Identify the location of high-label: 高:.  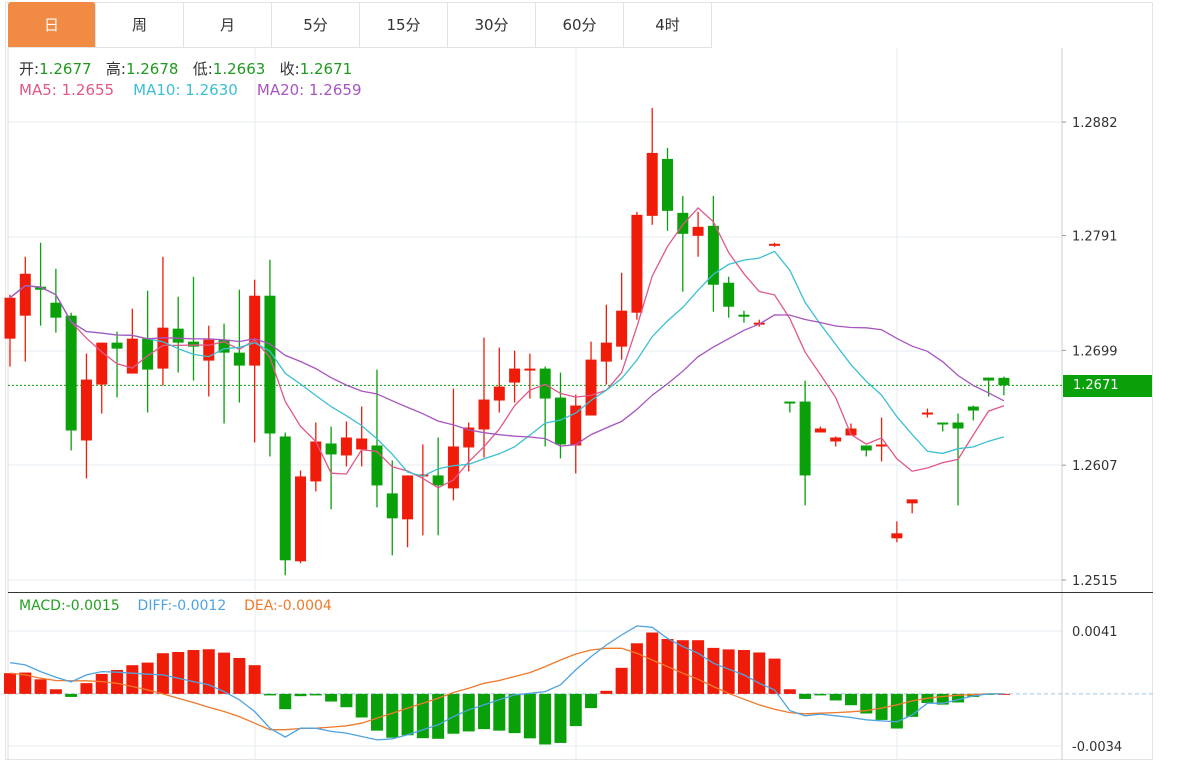
(115, 69).